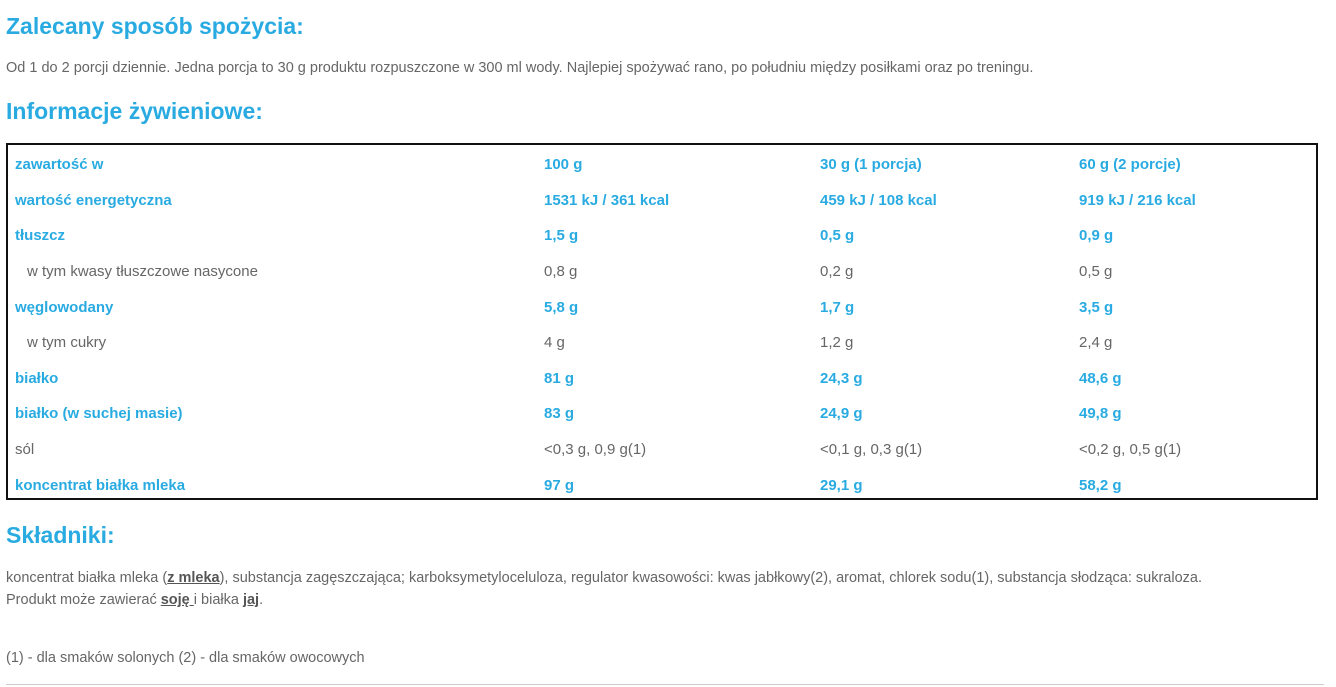 This screenshot has width=1336, height=687. I want to click on value-per-100g: 4 g, so click(554, 343).